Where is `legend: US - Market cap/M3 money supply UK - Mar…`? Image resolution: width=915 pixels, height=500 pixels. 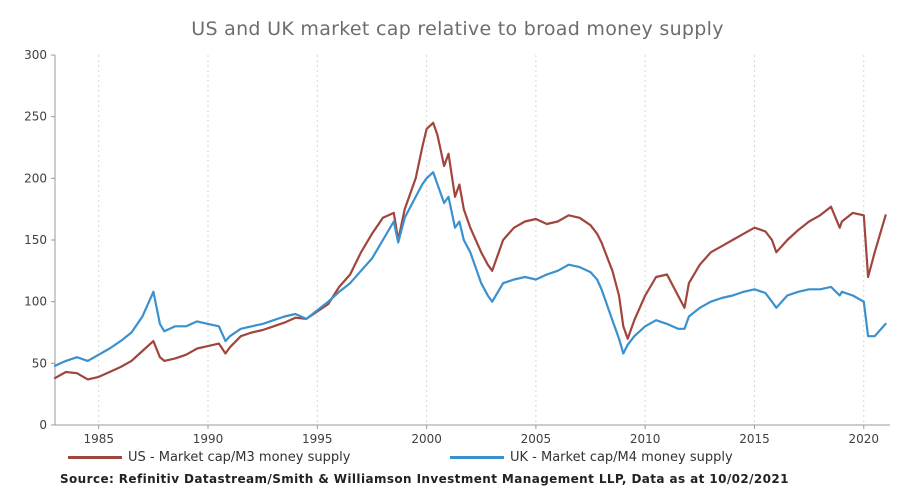
legend: US - Market cap/M3 money supply UK - Mar… is located at coordinates (457, 460).